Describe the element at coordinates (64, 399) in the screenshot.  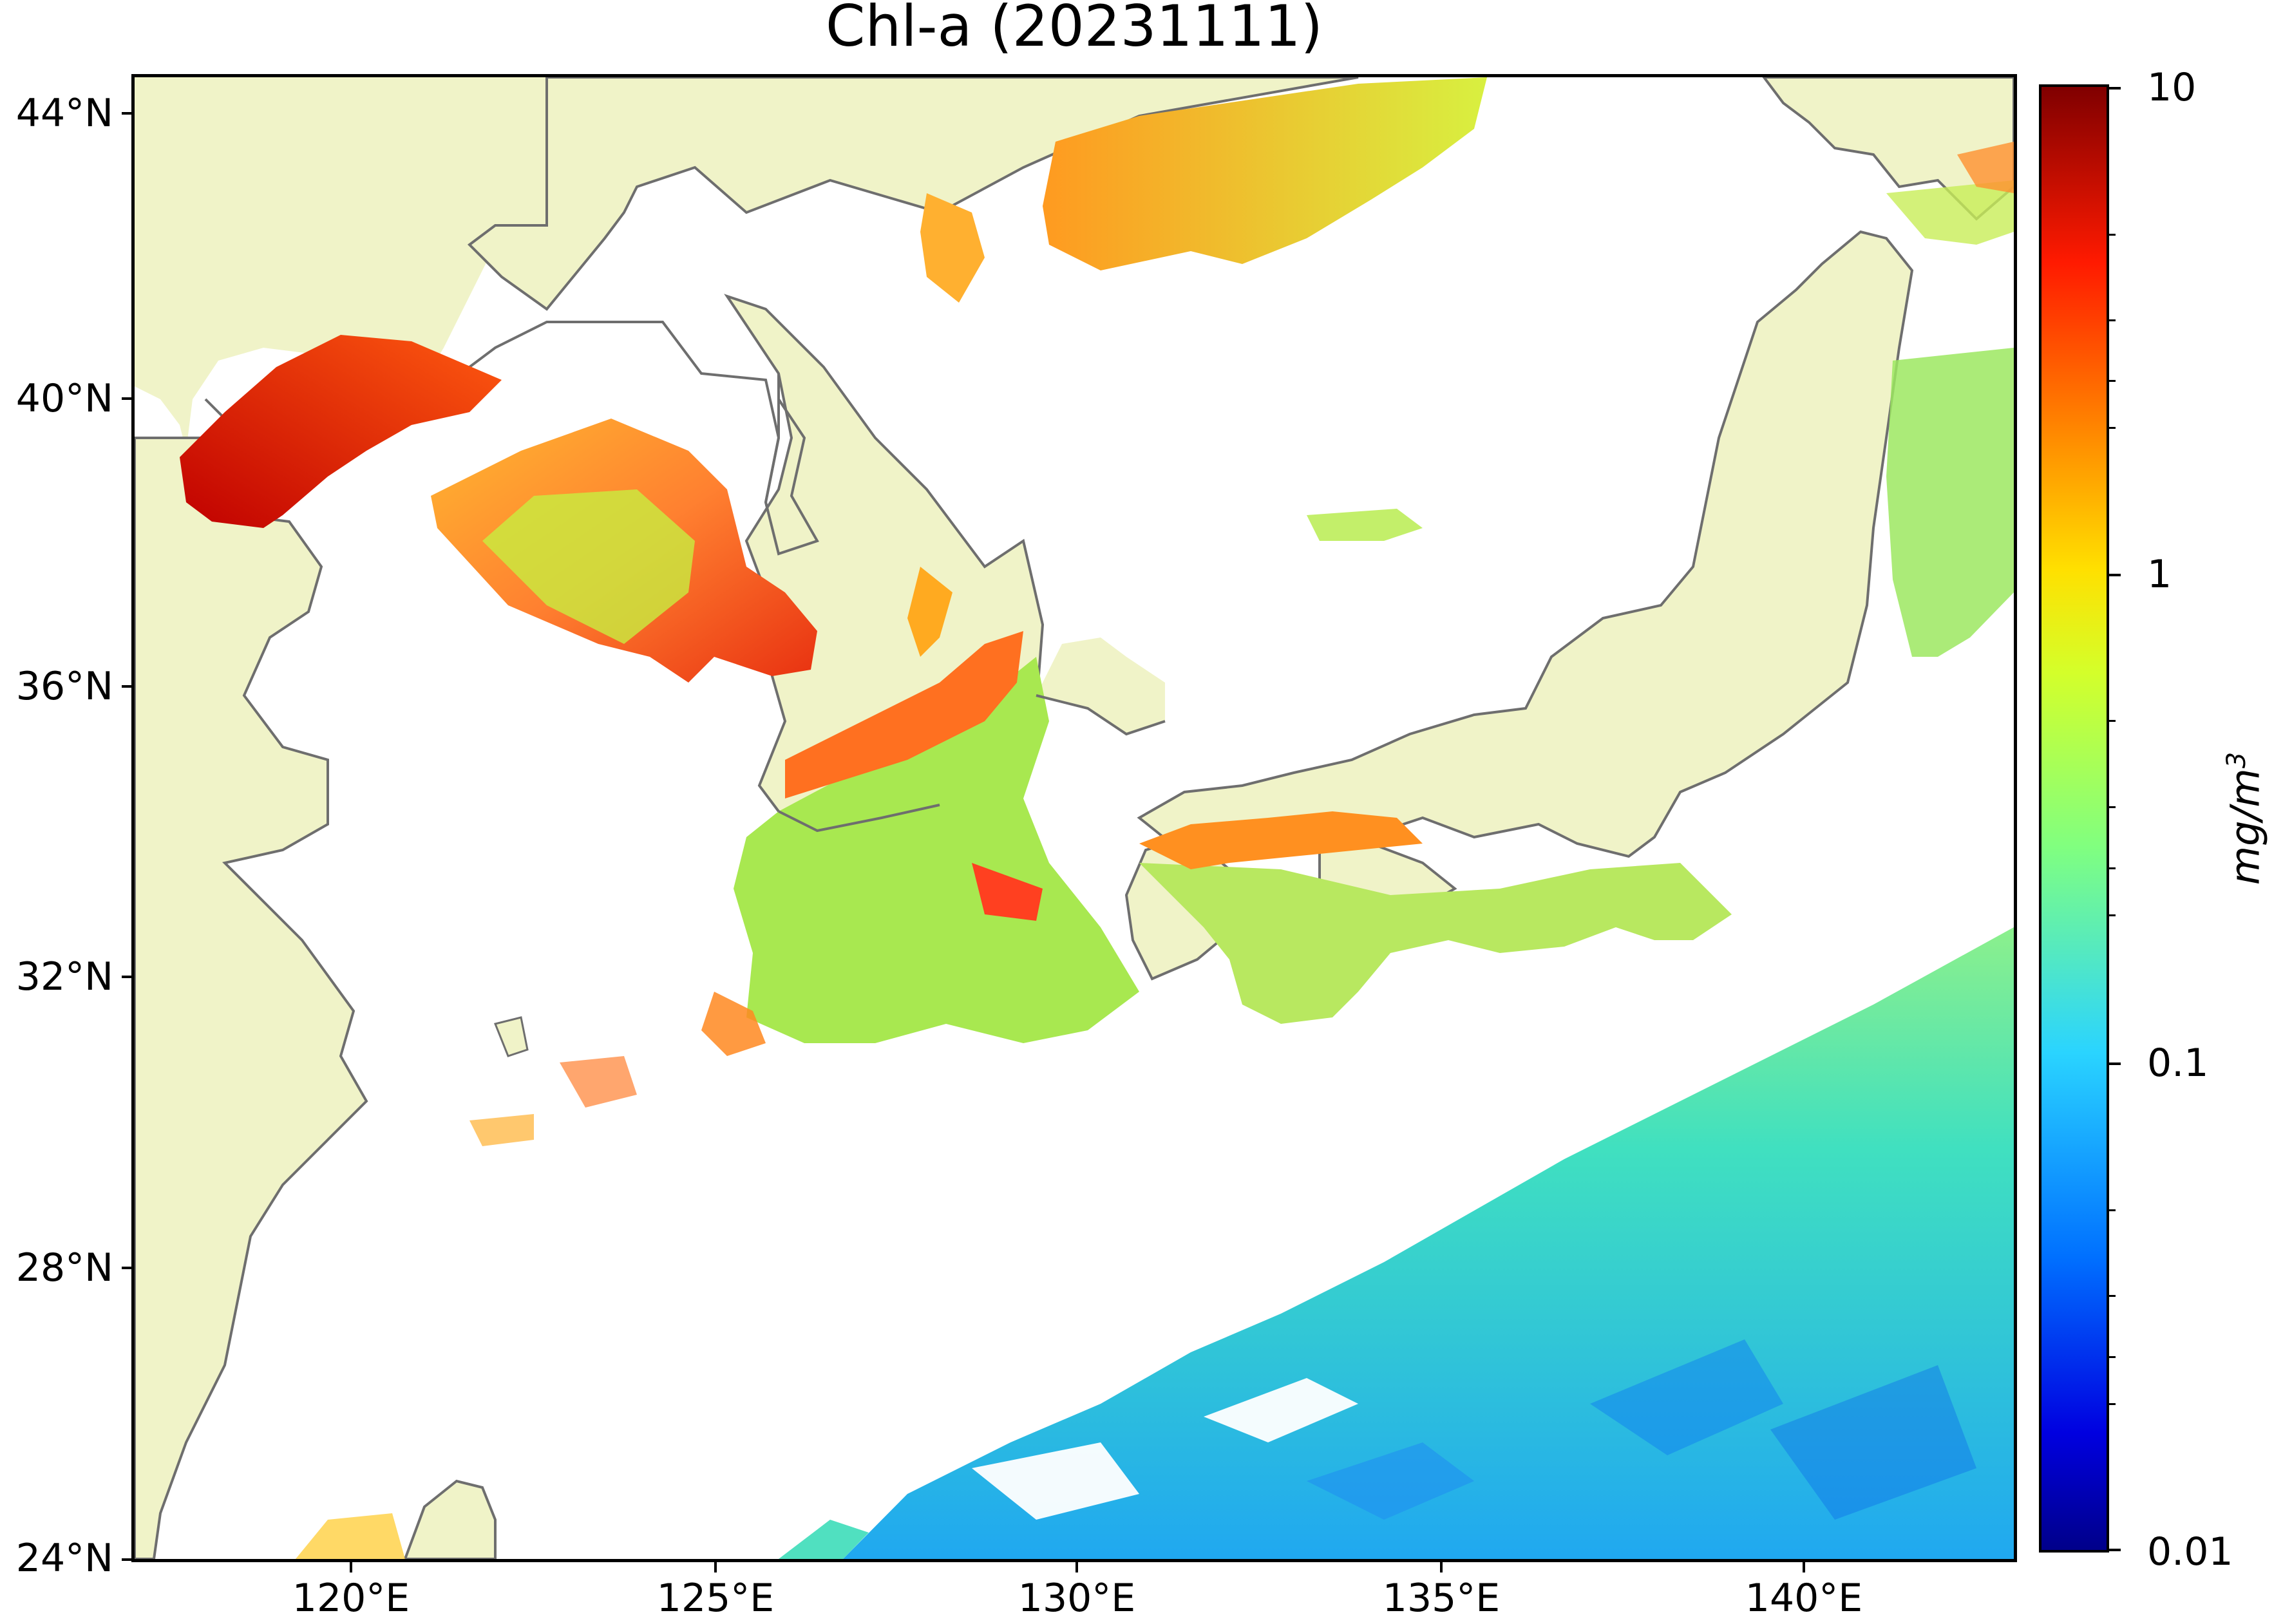
I see `lat-label: 40°N` at that location.